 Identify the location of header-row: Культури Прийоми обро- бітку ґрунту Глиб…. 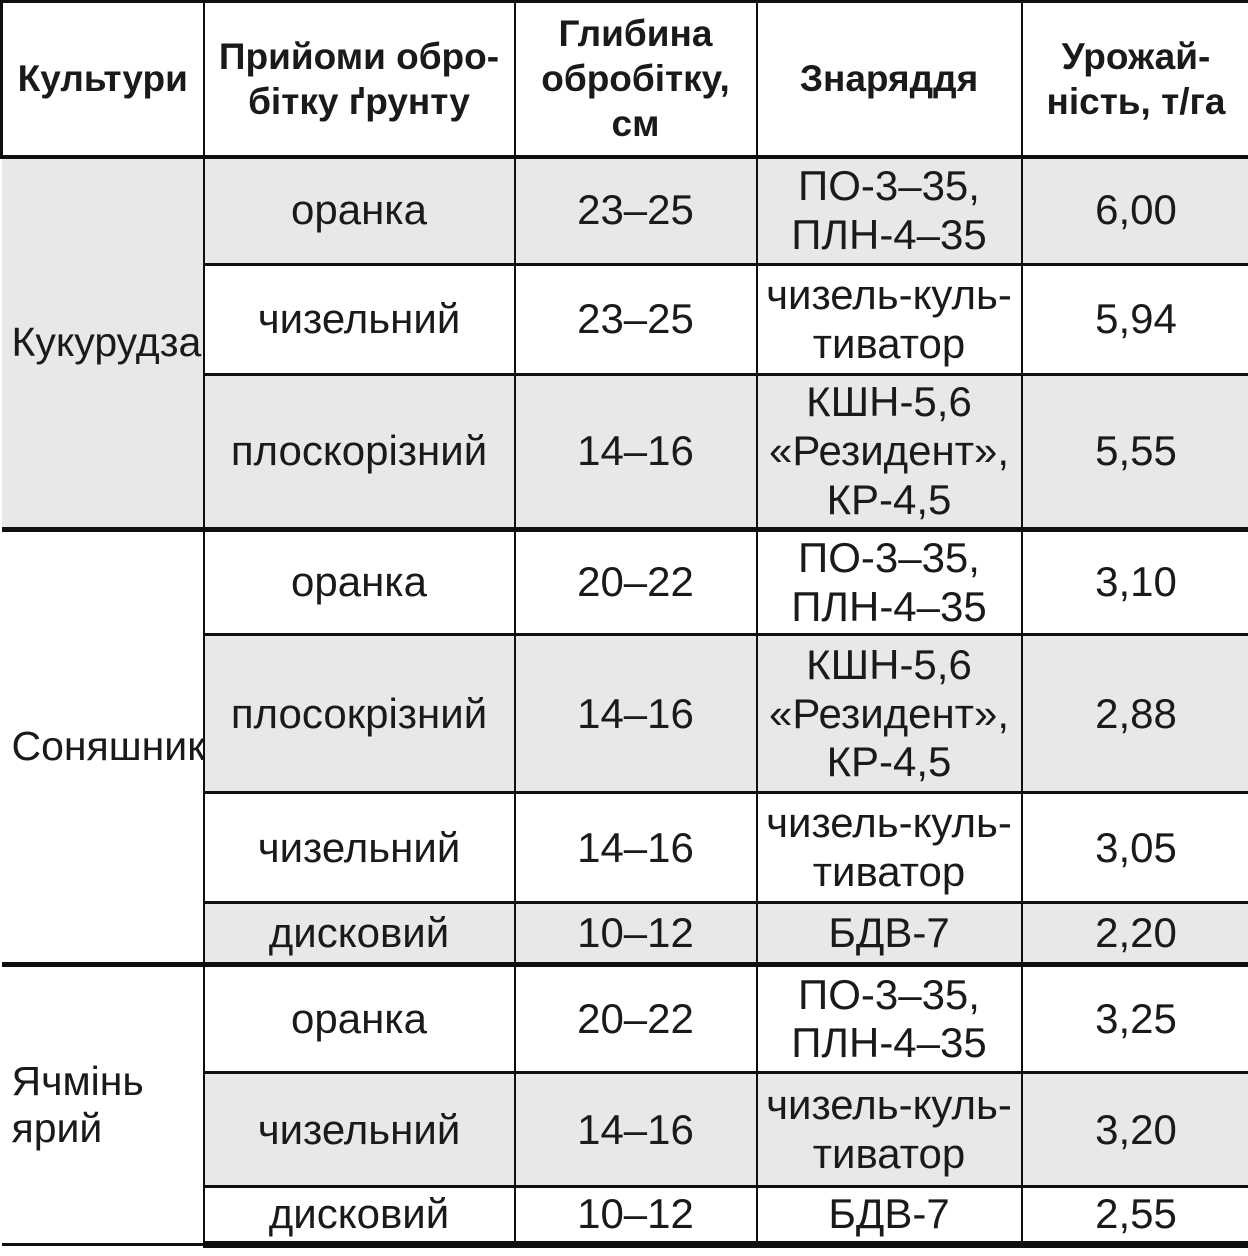
(624, 79).